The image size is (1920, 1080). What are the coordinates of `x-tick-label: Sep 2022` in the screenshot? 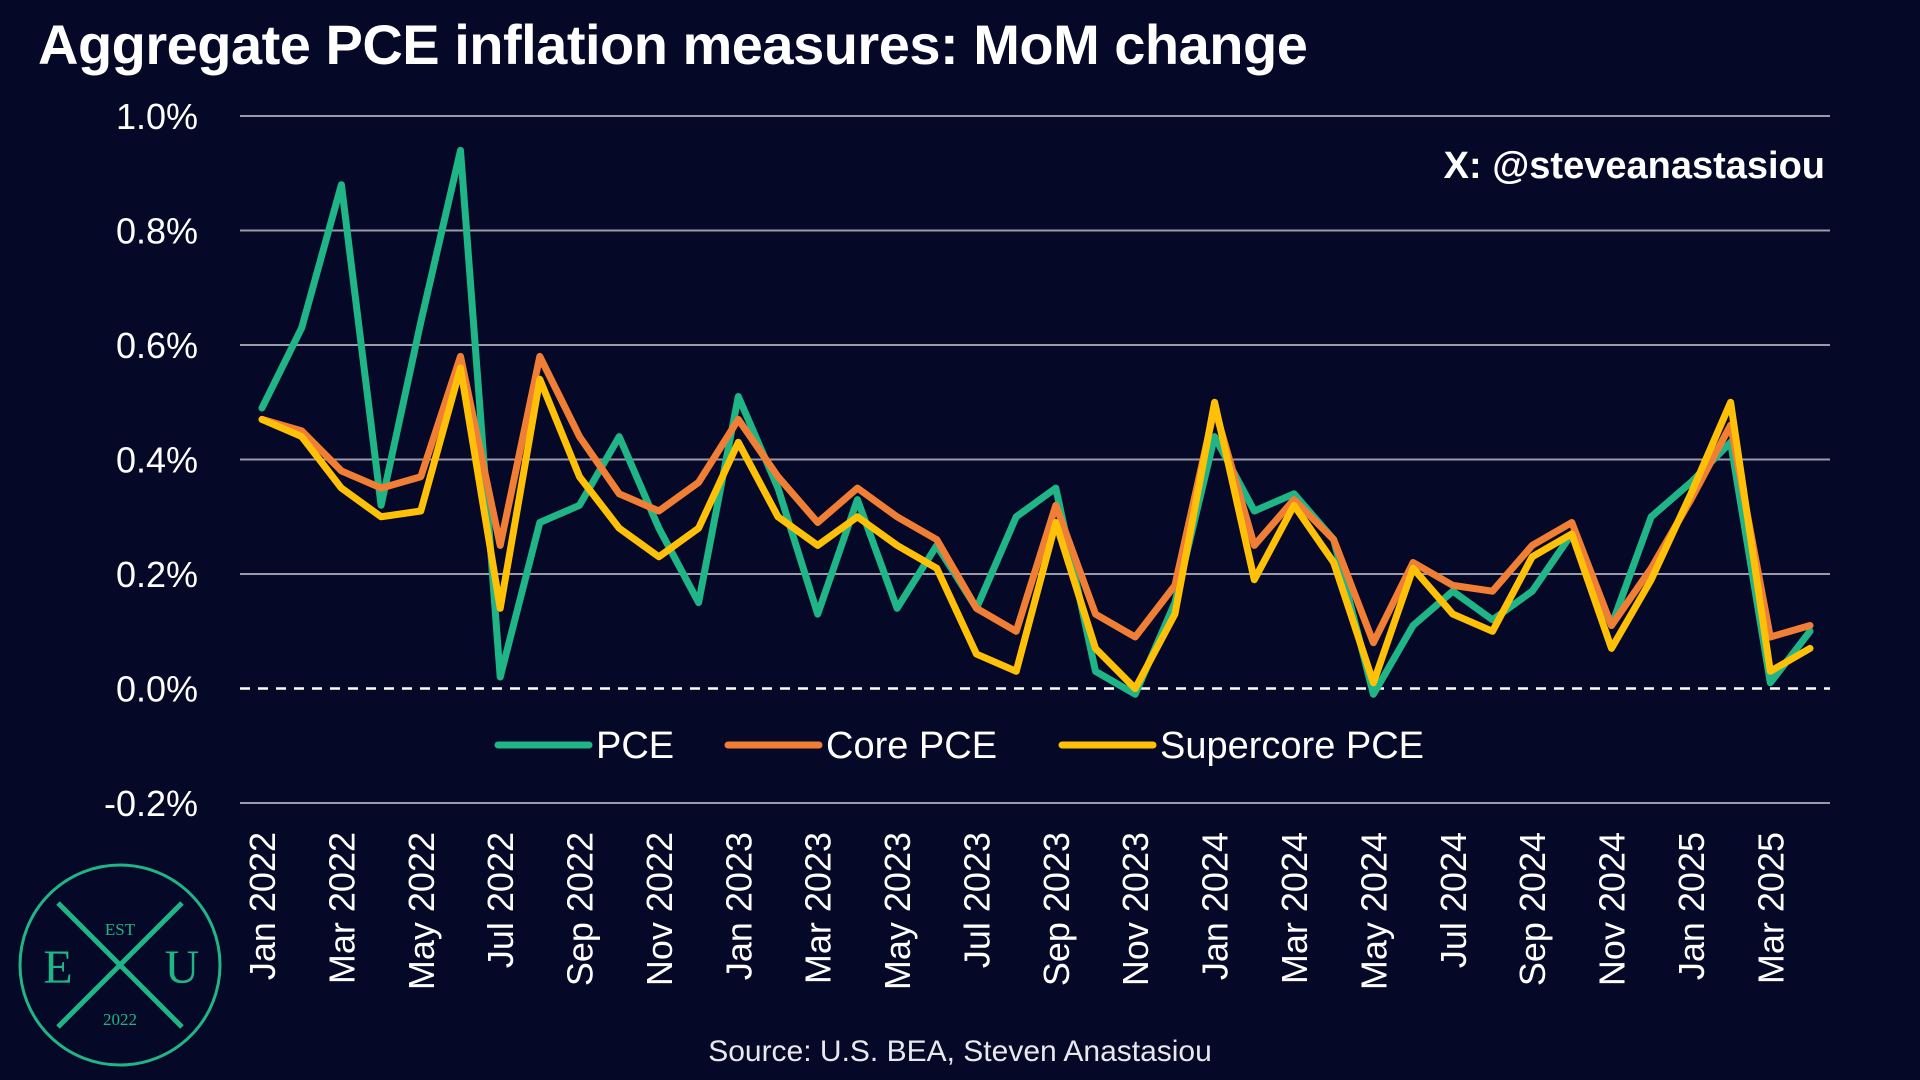 It's located at (580, 909).